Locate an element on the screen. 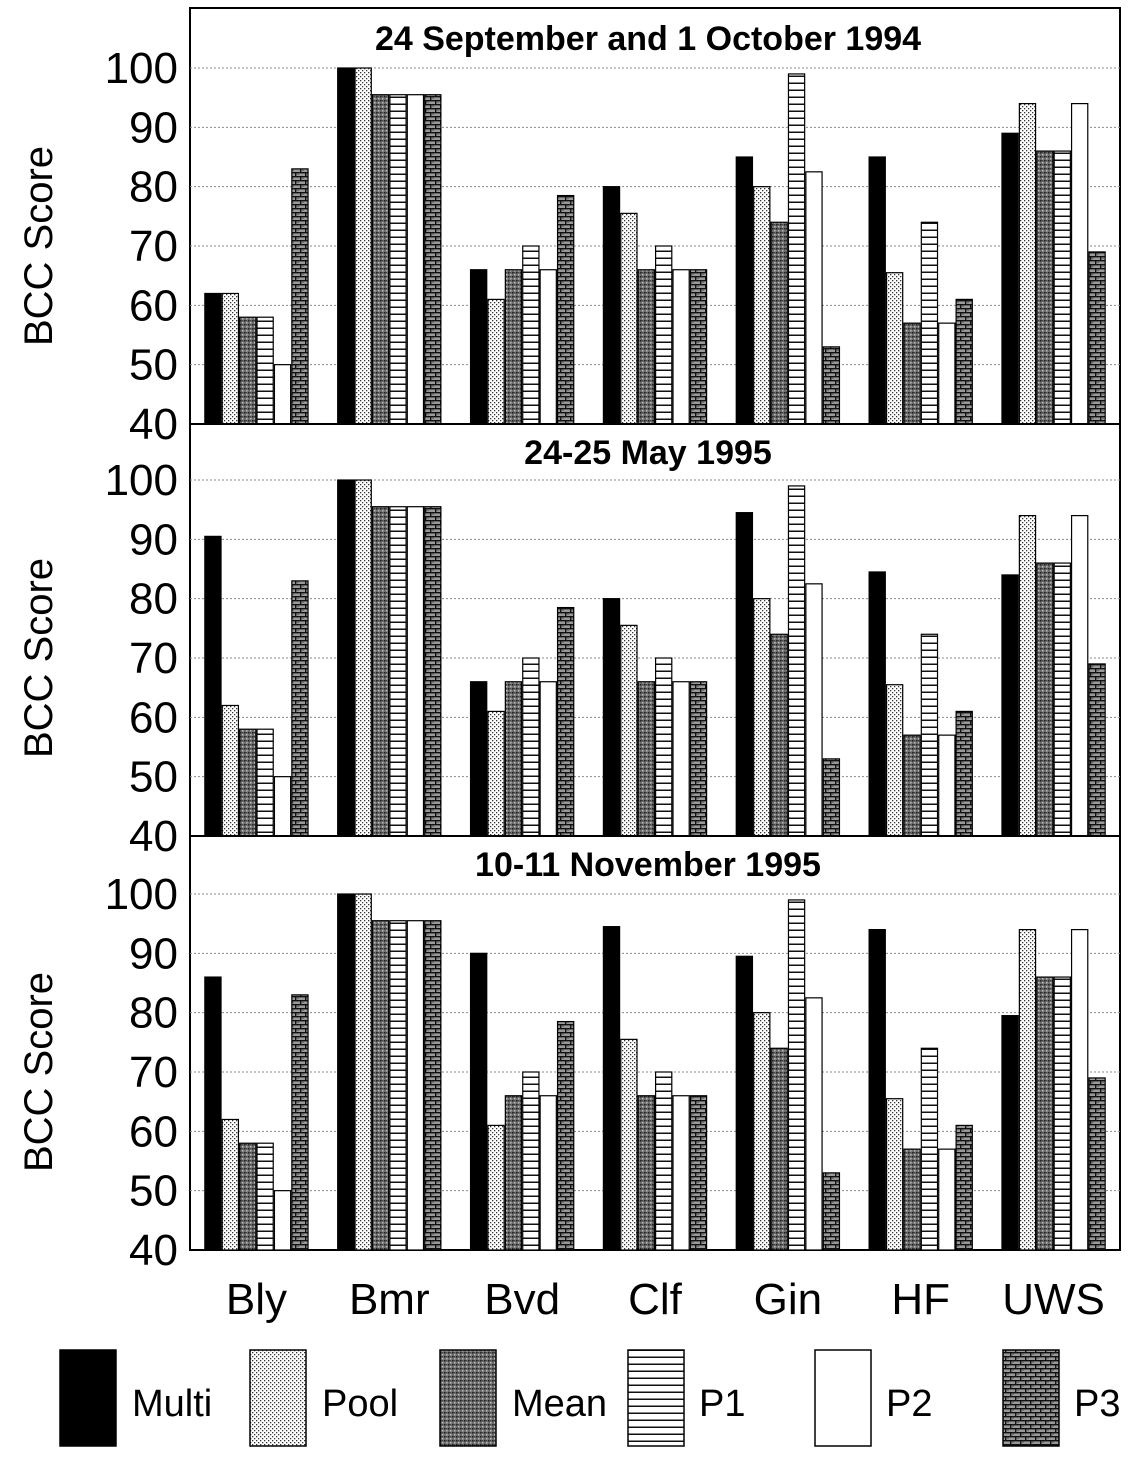 This screenshot has width=1129, height=1457. legend-item-p1: P1 is located at coordinates (686, 1398).